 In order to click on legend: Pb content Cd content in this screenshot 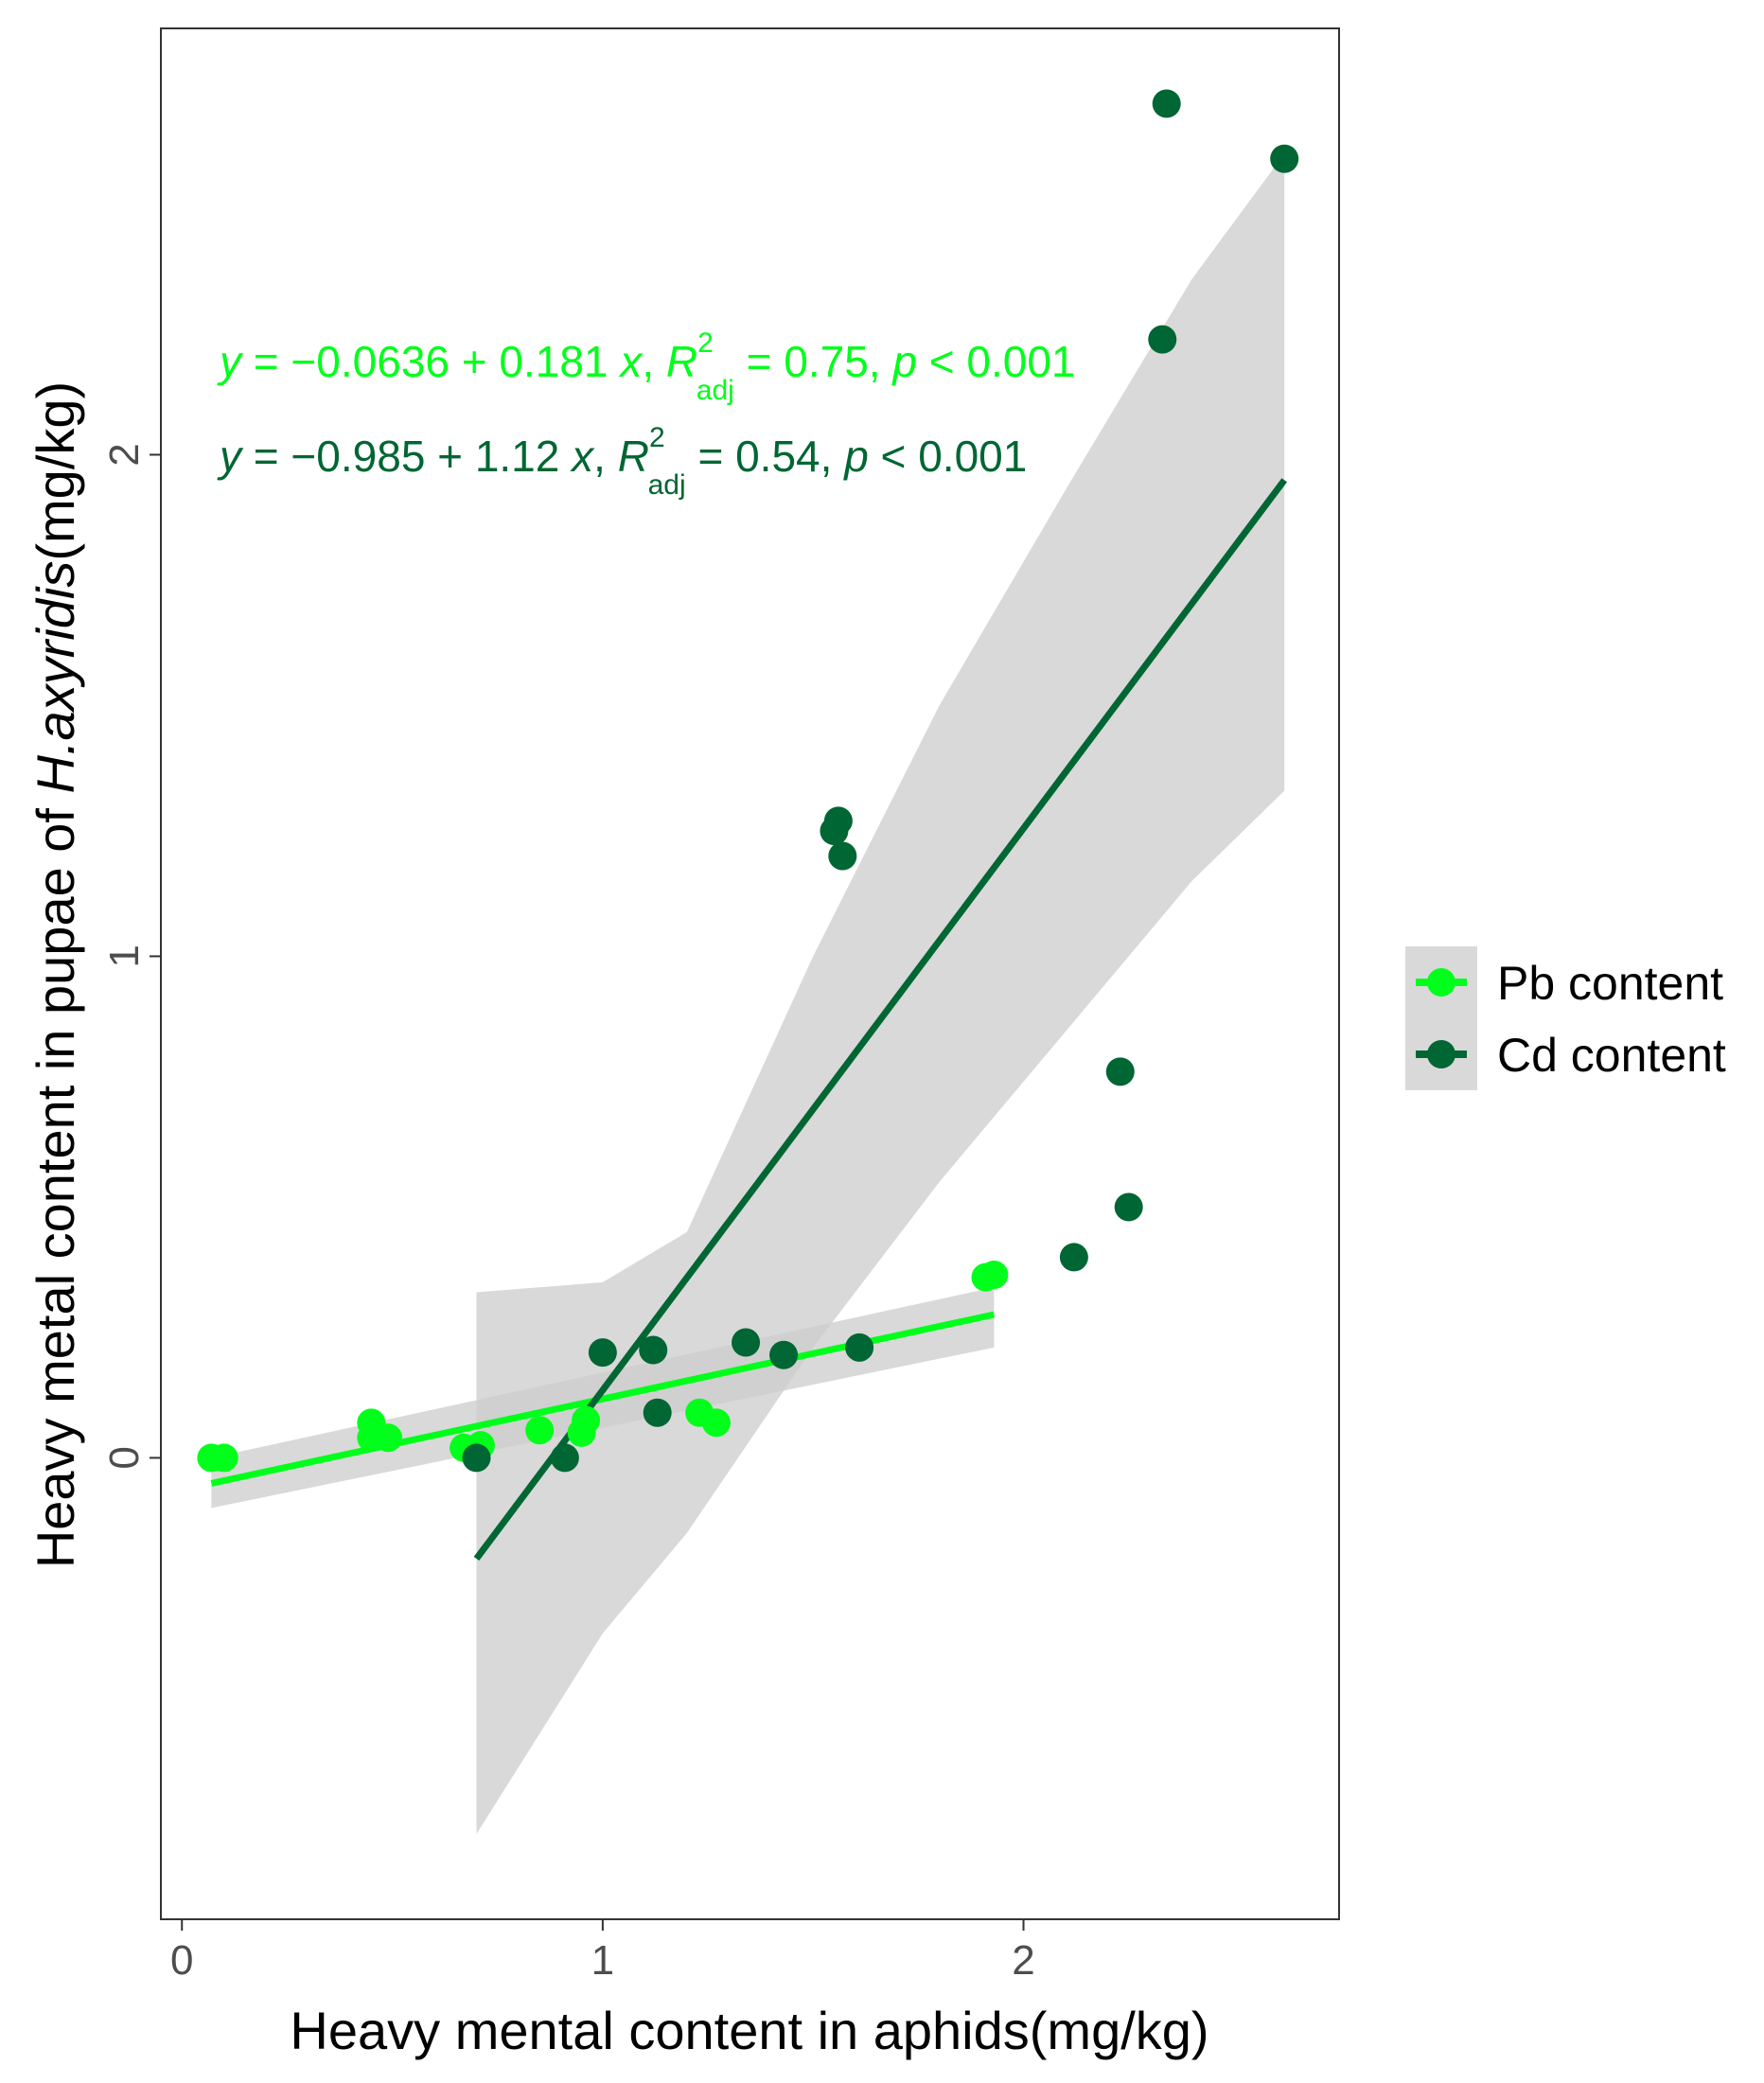, I will do `click(1565, 1018)`.